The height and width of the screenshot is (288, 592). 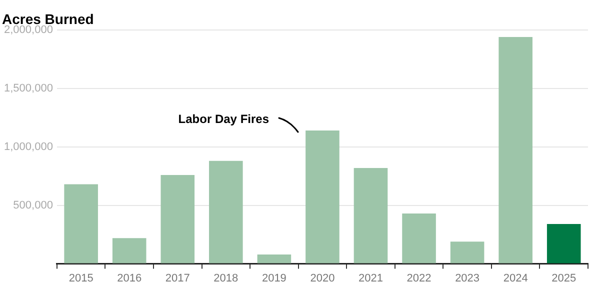 I want to click on y-tick-label: 2,000,000, so click(x=28, y=30).